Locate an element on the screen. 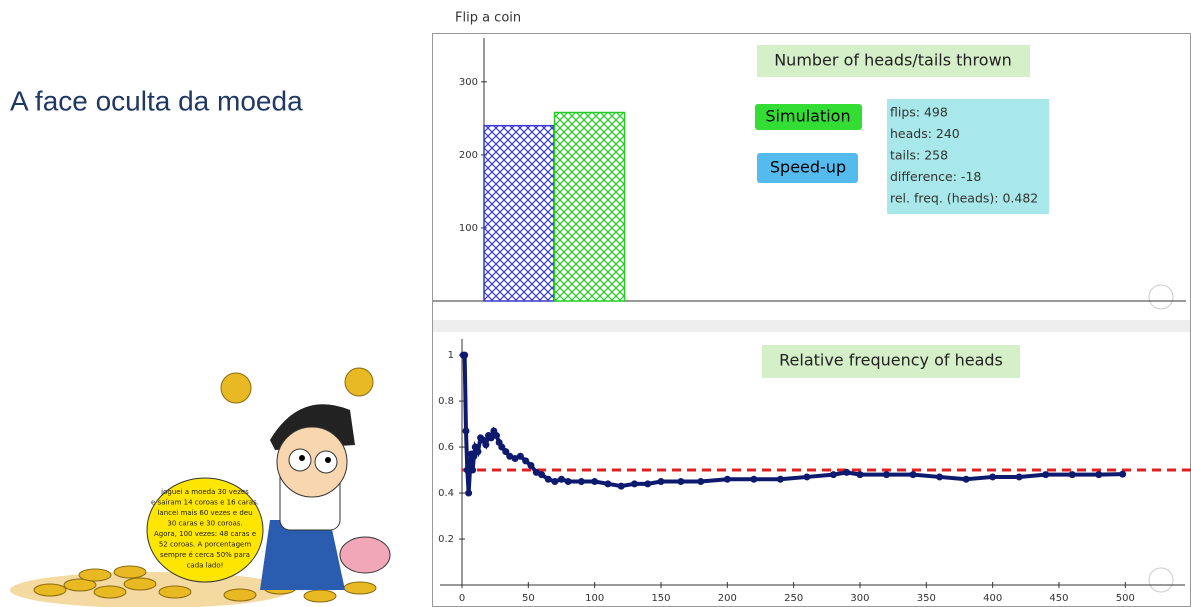 This screenshot has width=1191, height=607. y-tick-label: 0.6 is located at coordinates (446, 447).